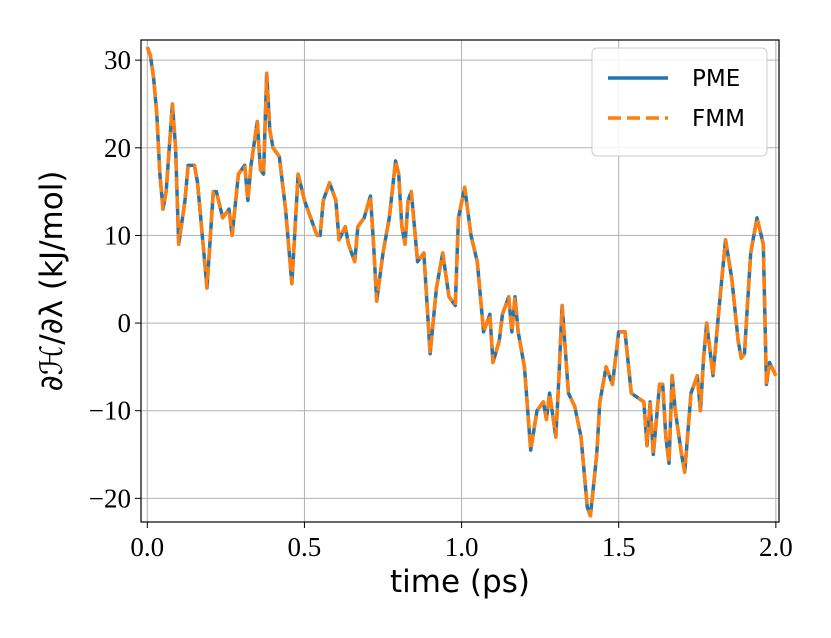 The image size is (831, 638). Describe the element at coordinates (52, 281) in the screenshot. I see `y-axis-label: ∂ℋ/∂λ (kJ/mol)` at that location.